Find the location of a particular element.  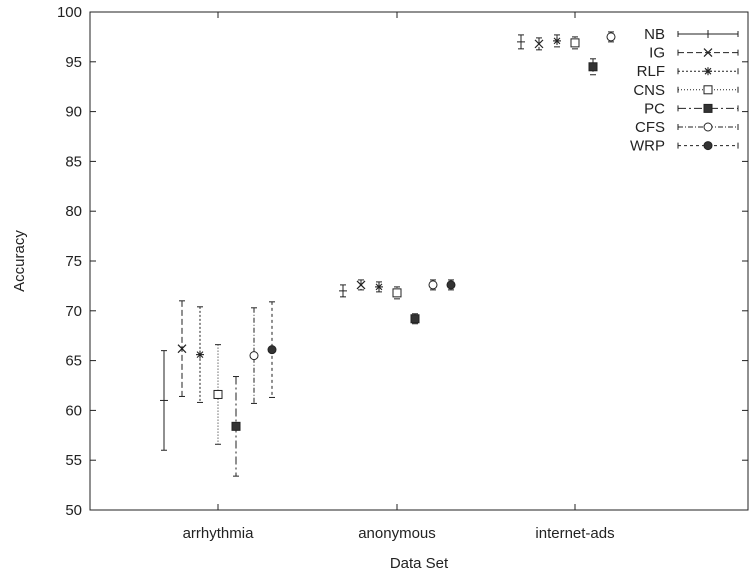

y-tick-label: 50 is located at coordinates (73, 510).